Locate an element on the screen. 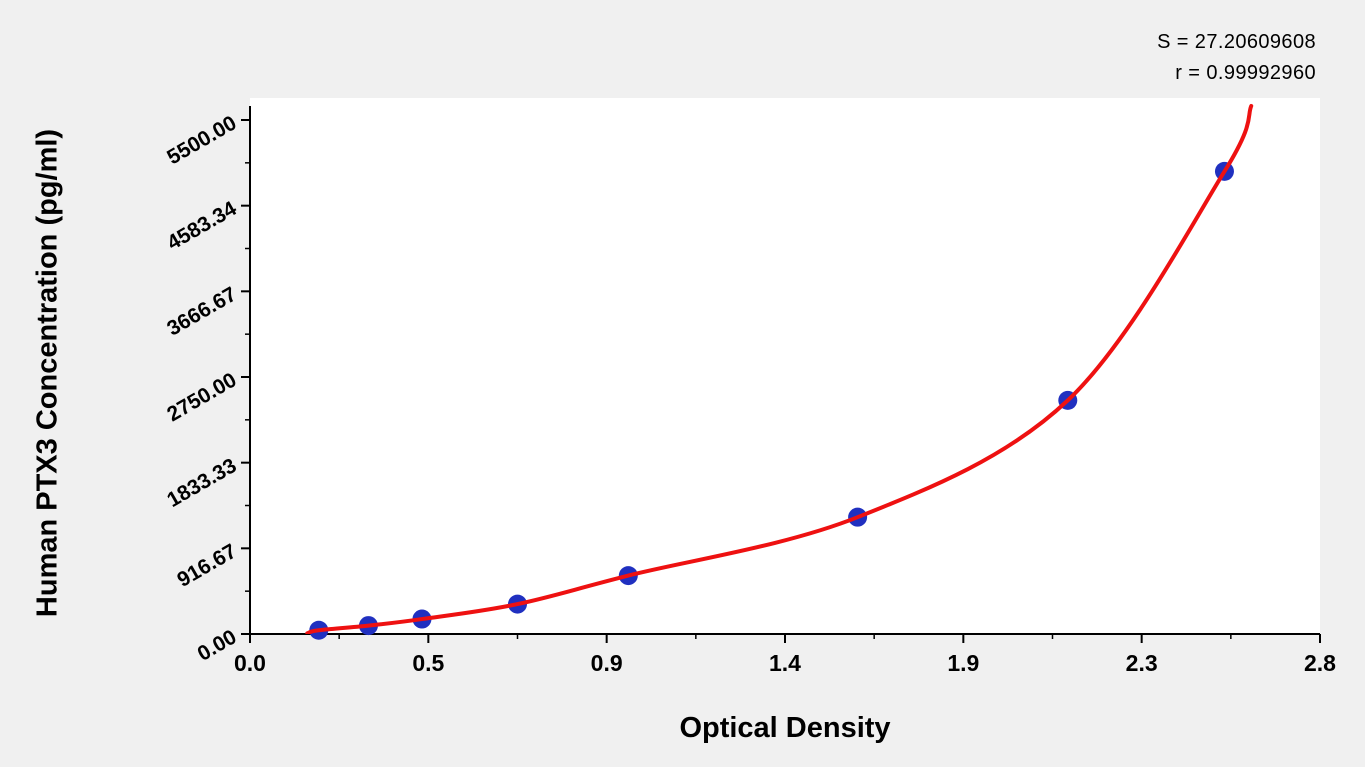  y-tick-label: 4583.34 is located at coordinates (202, 226).